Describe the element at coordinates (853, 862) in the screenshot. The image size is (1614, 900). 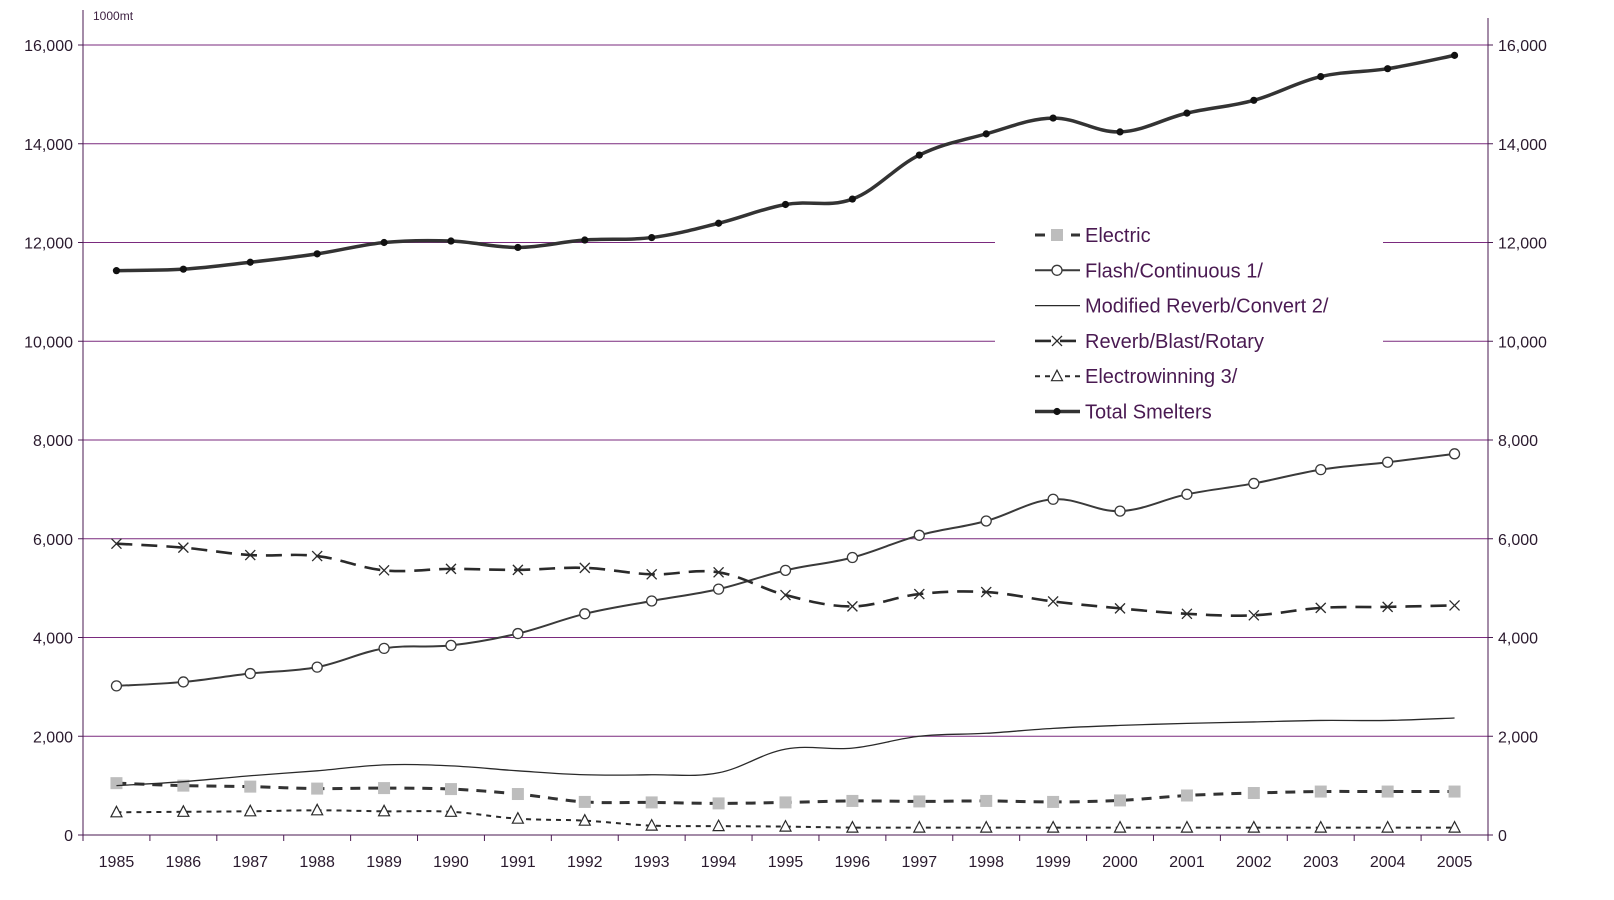
I see `x-tick-label: 1996` at that location.